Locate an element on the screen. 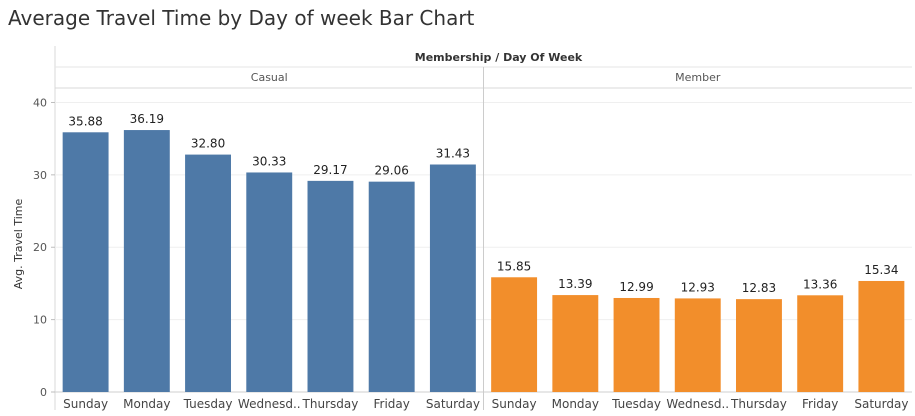  column-header: Membership / Day Of Week is located at coordinates (499, 57).